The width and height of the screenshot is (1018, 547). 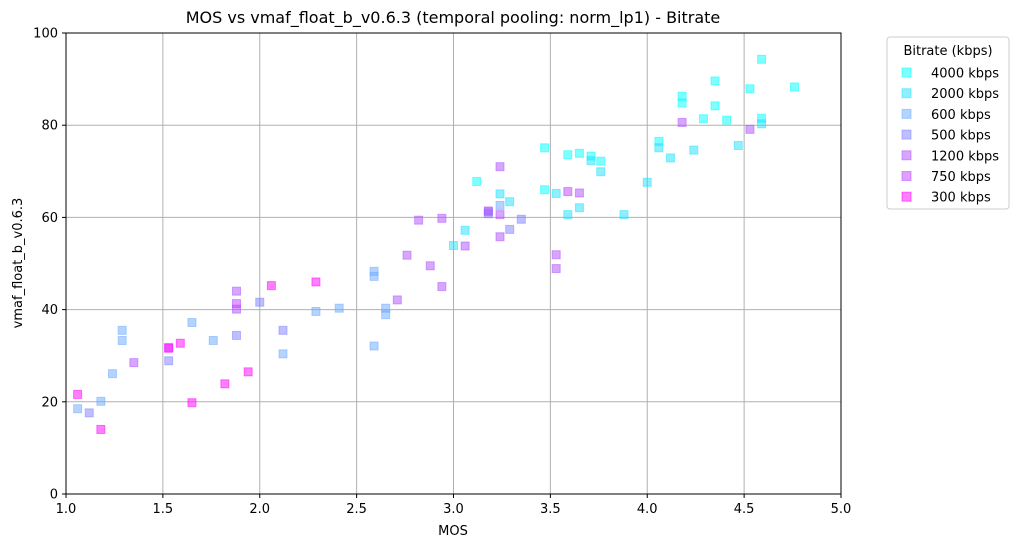 I want to click on y-tick-label: 0, so click(x=54, y=495).